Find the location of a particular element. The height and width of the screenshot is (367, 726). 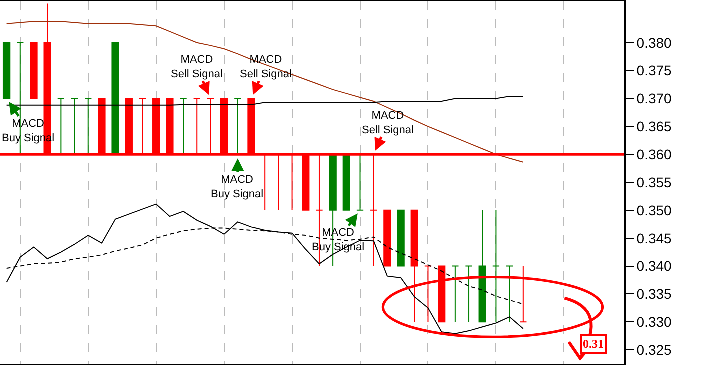

y-tick-label: 0.330 is located at coordinates (654, 322).